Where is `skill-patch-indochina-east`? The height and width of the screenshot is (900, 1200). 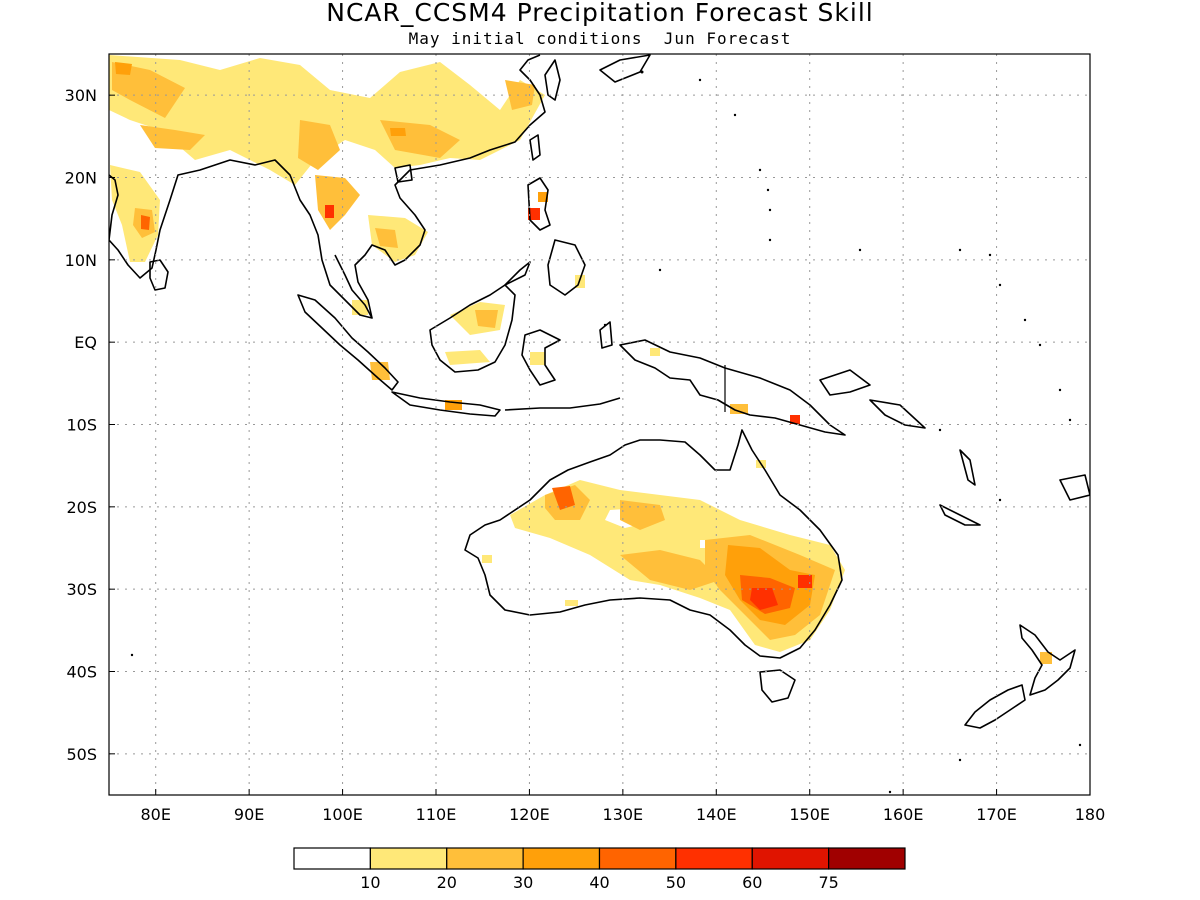
skill-patch-indochina-east is located at coordinates (398, 238).